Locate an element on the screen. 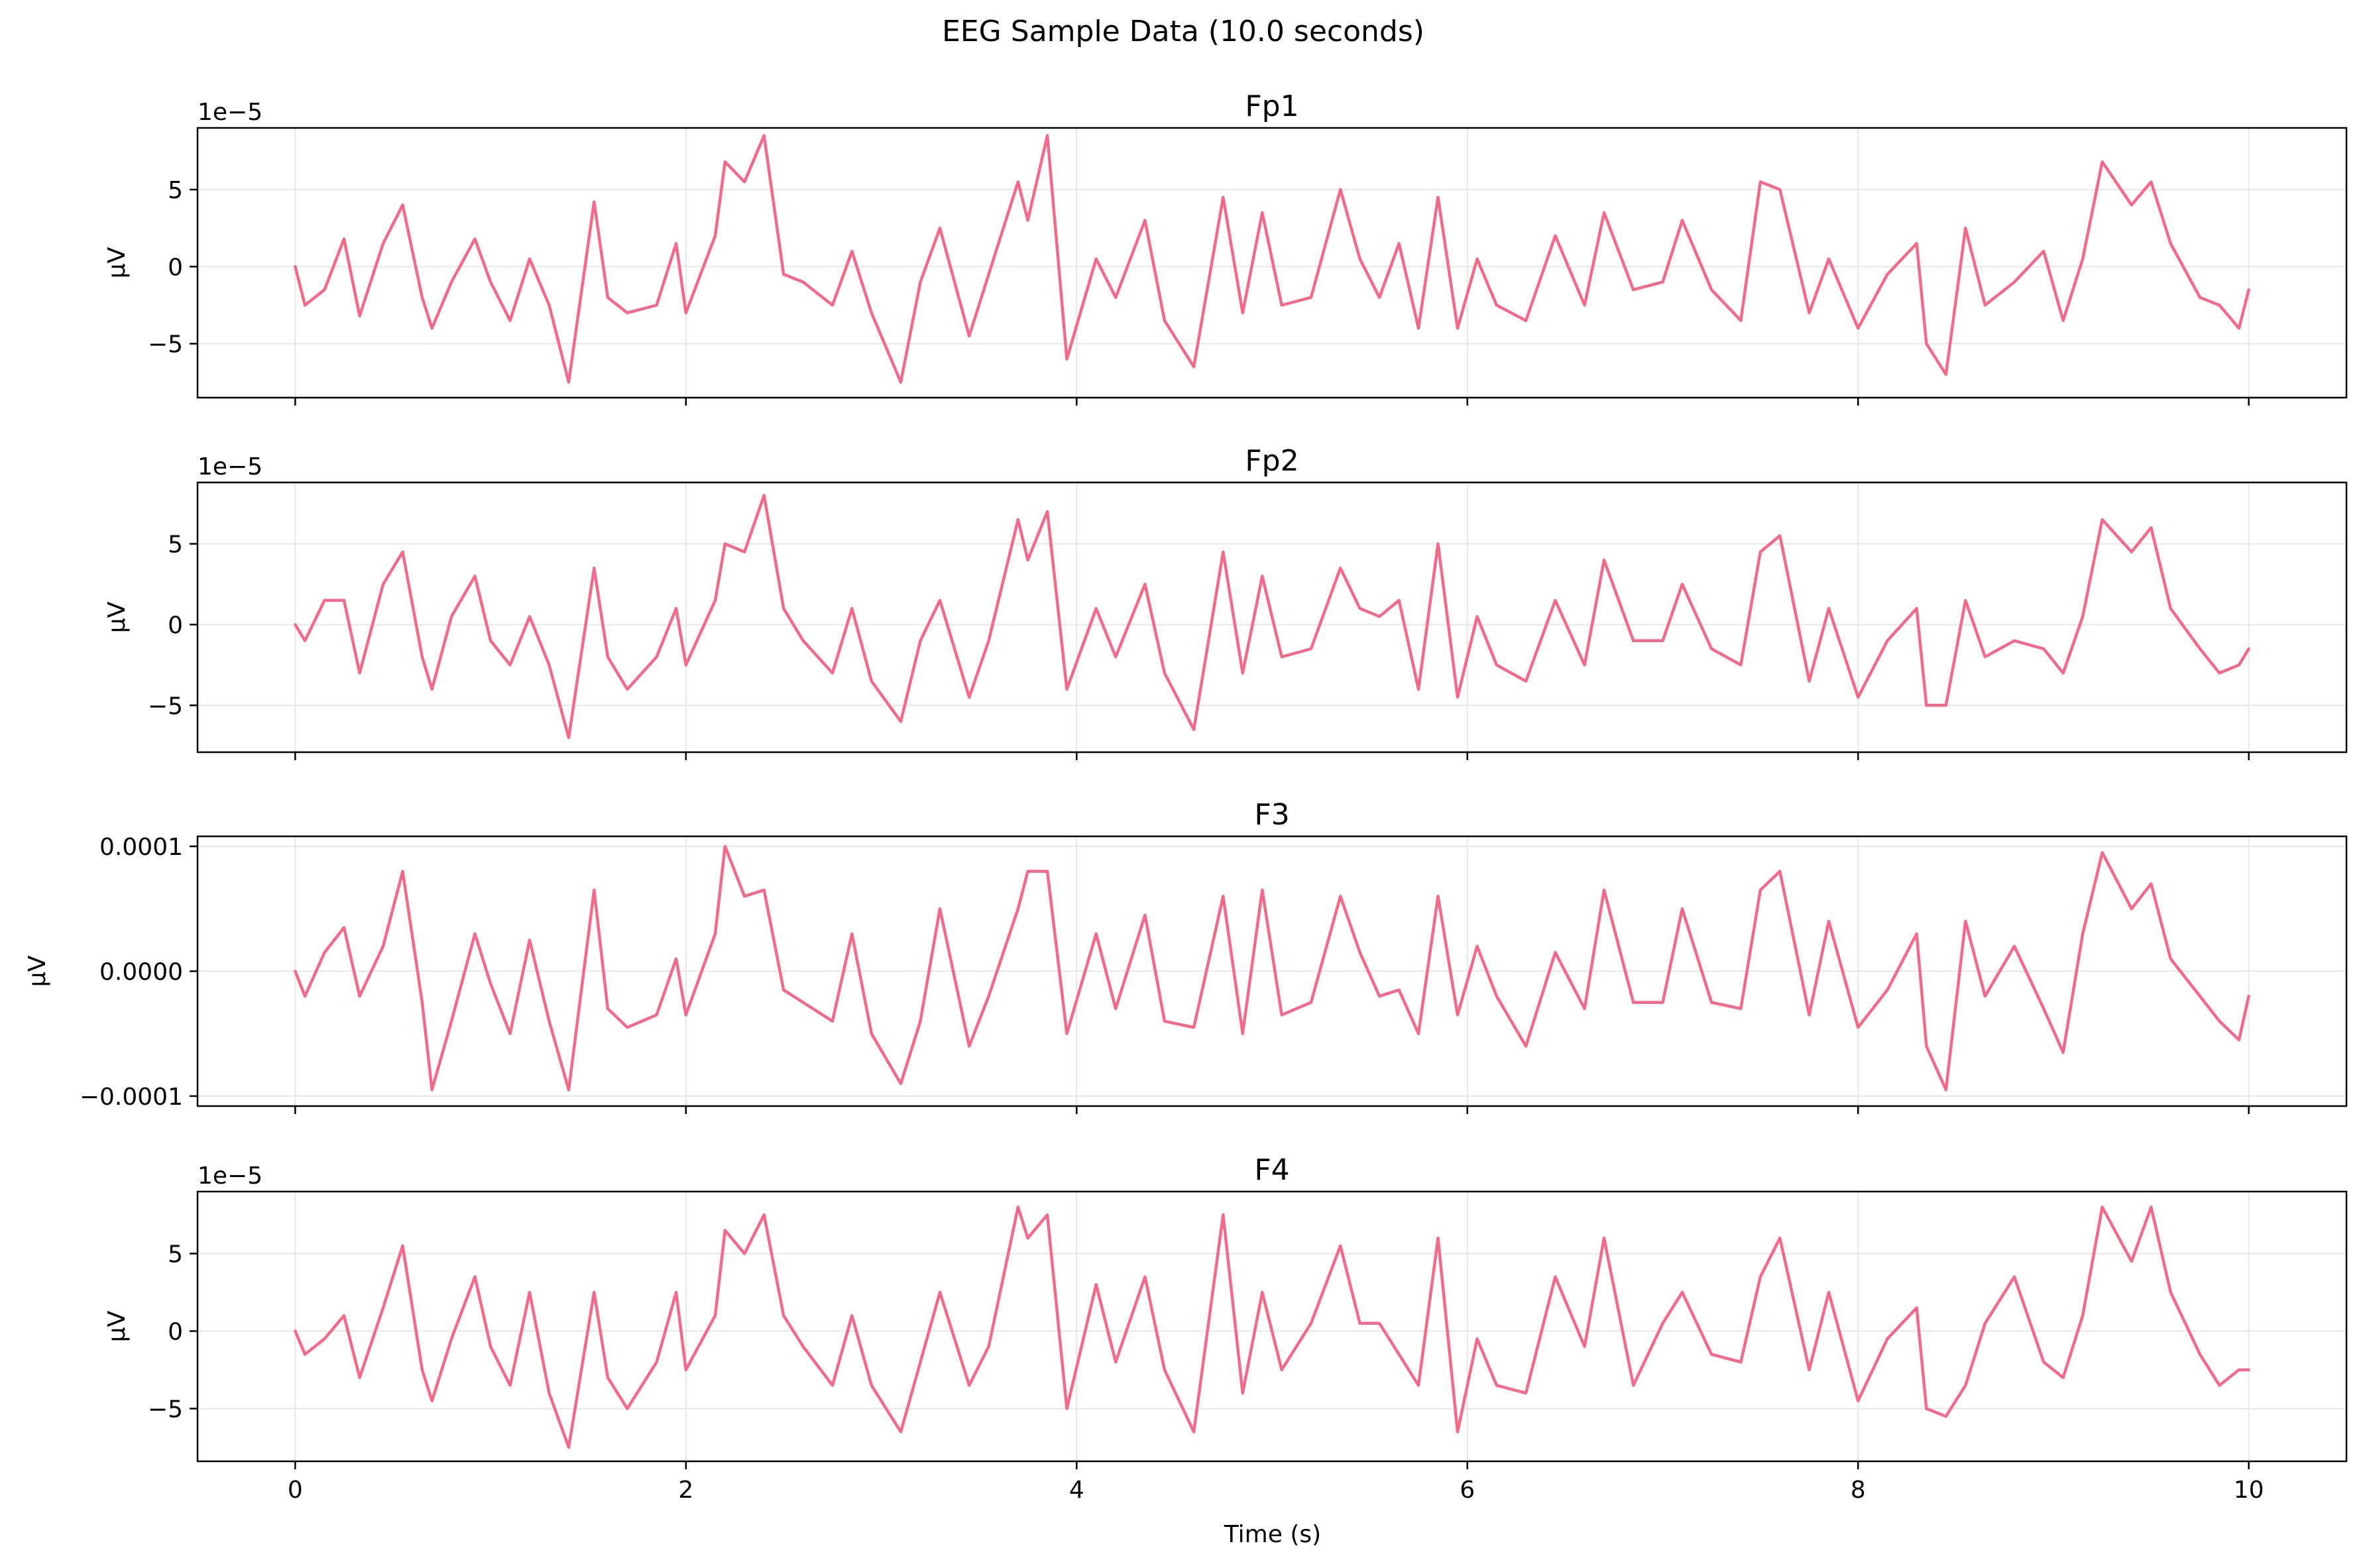 The image size is (2367, 1568). y-tick-label: −0.0001 is located at coordinates (131, 1097).